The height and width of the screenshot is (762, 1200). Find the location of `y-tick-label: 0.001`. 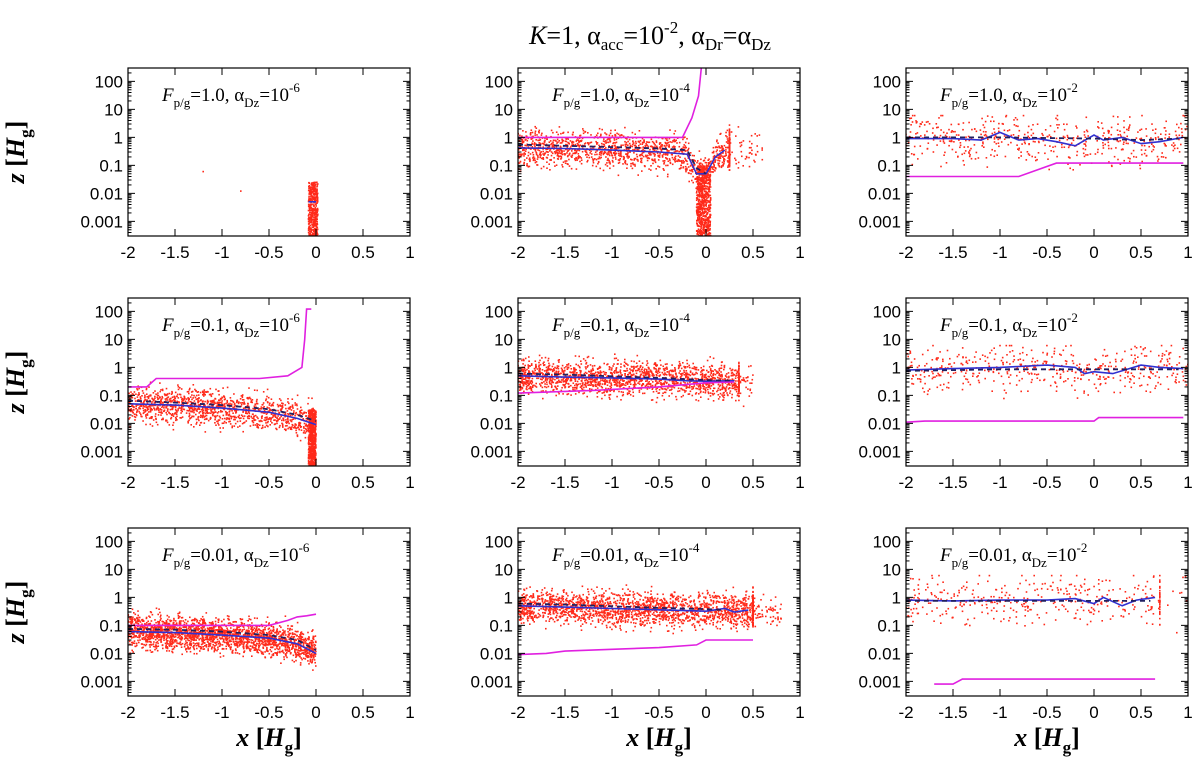

y-tick-label: 0.001 is located at coordinates (879, 221).